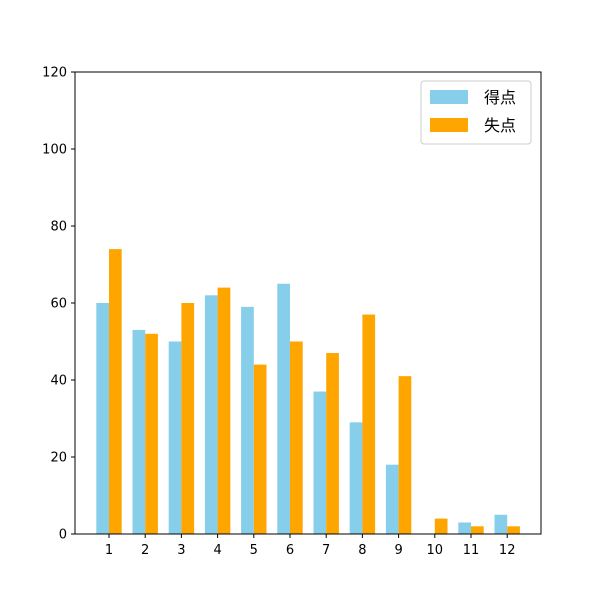 Image resolution: width=600 pixels, height=600 pixels. I want to click on y-tick-label-80: 80, so click(58, 227).